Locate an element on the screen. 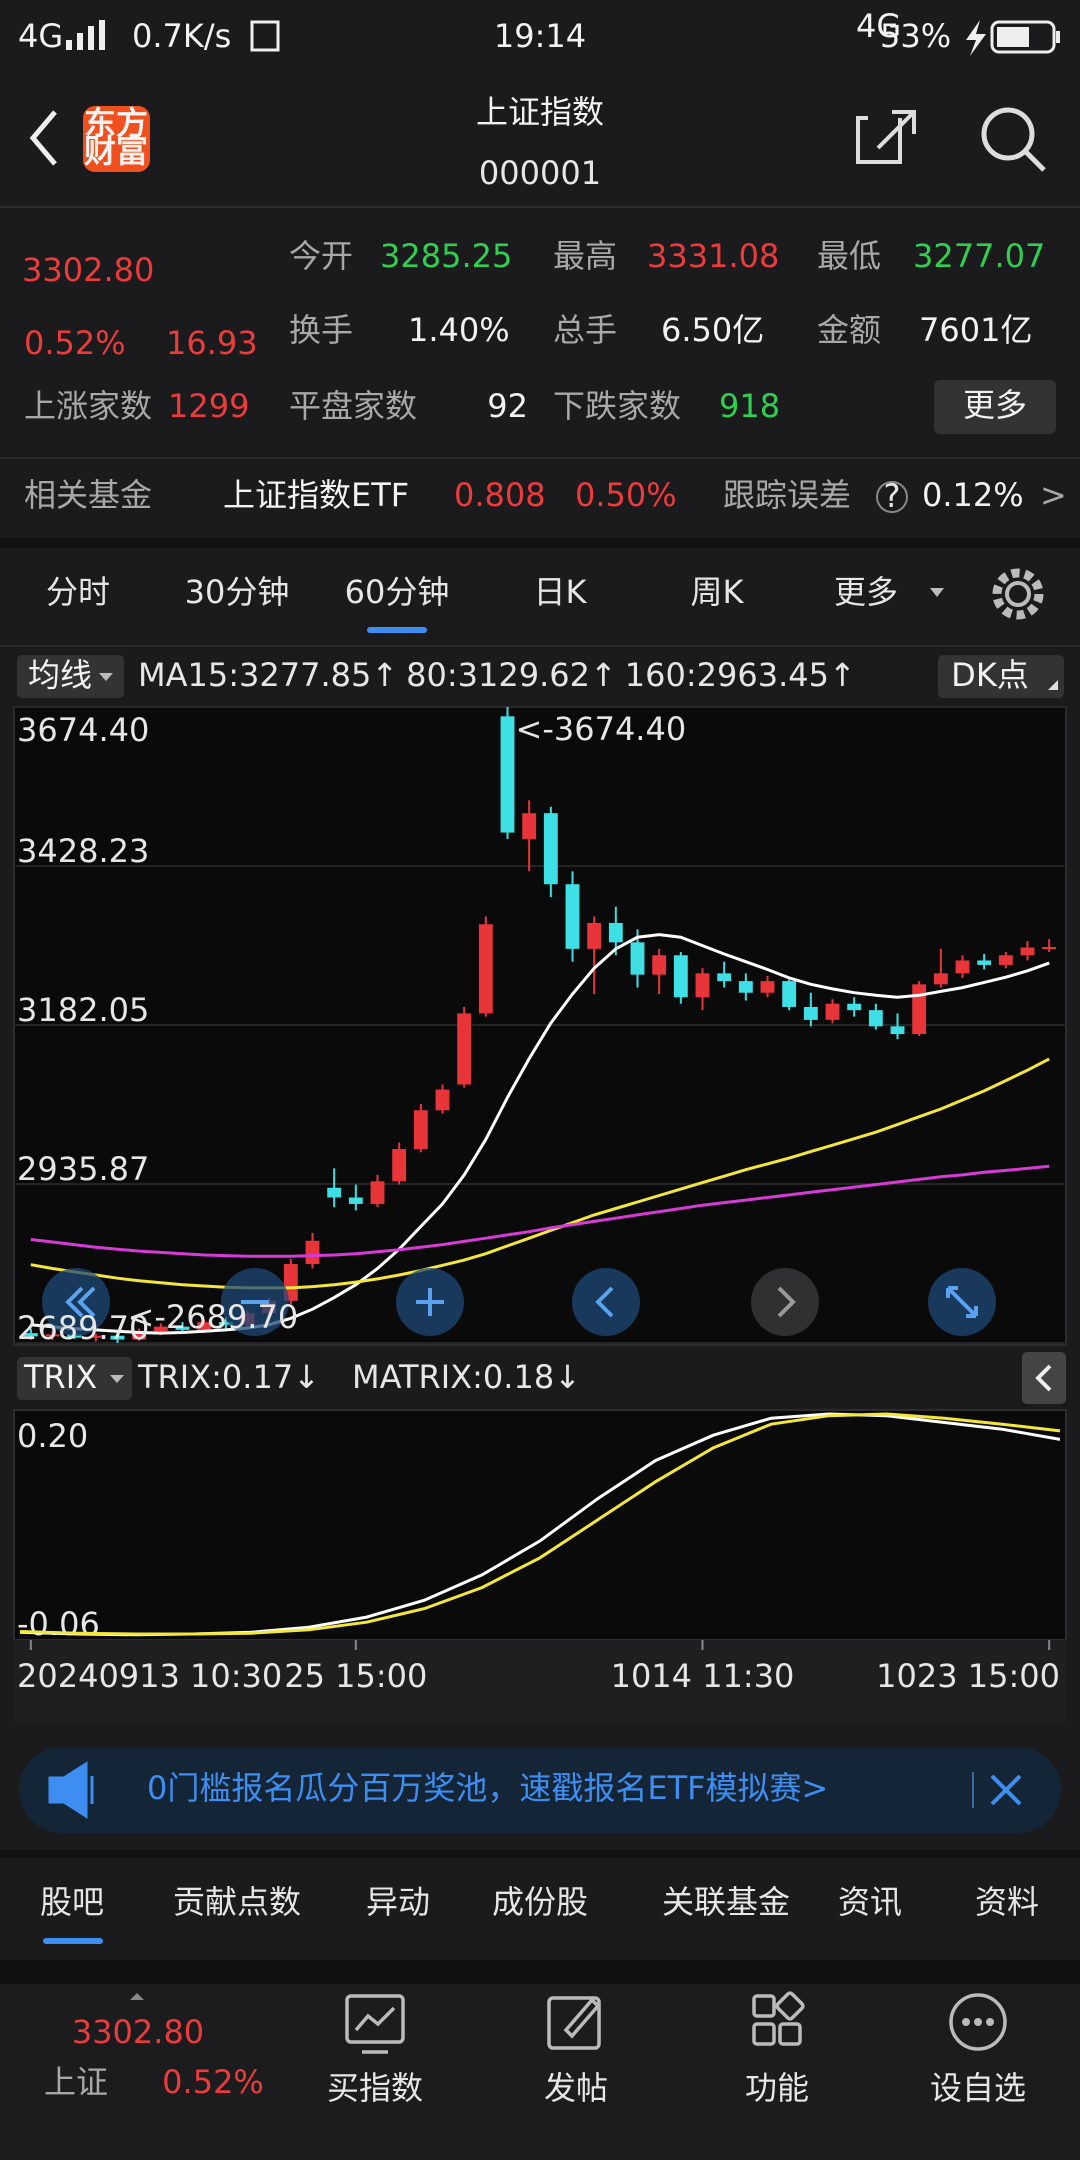  info-tab: 异动 is located at coordinates (398, 1902).